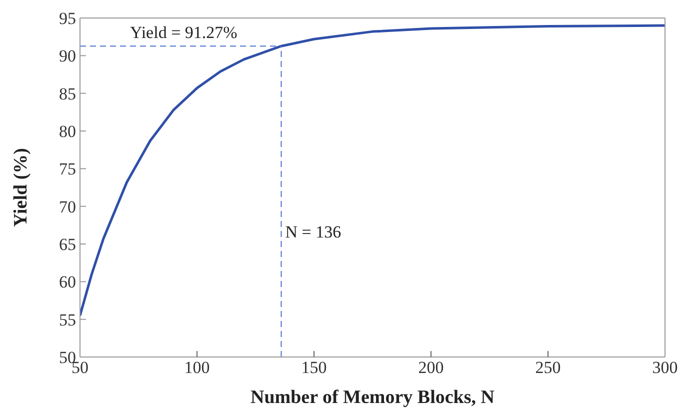  Describe the element at coordinates (67, 56) in the screenshot. I see `y-tick-label: 90` at that location.